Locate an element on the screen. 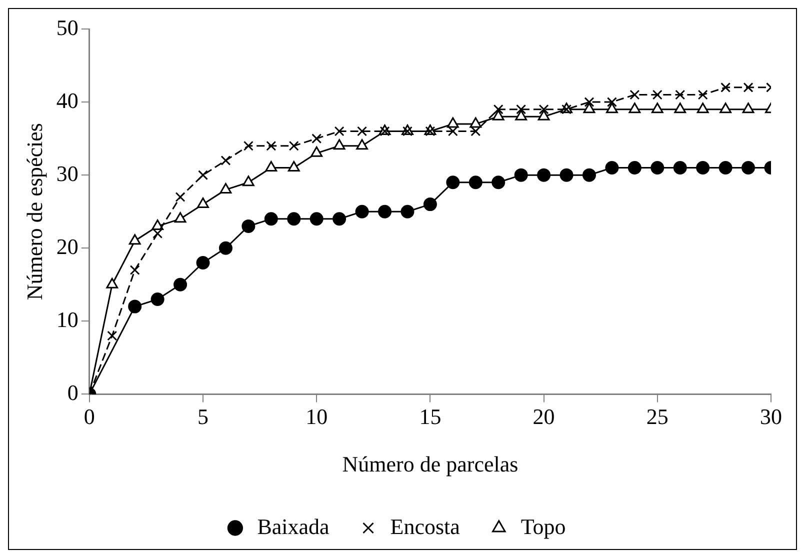  x-tick-label: 10 is located at coordinates (317, 417).